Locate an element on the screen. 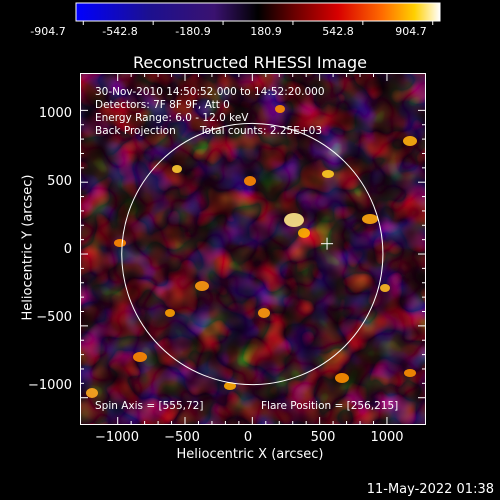  colorbar-gradient is located at coordinates (258, 12).